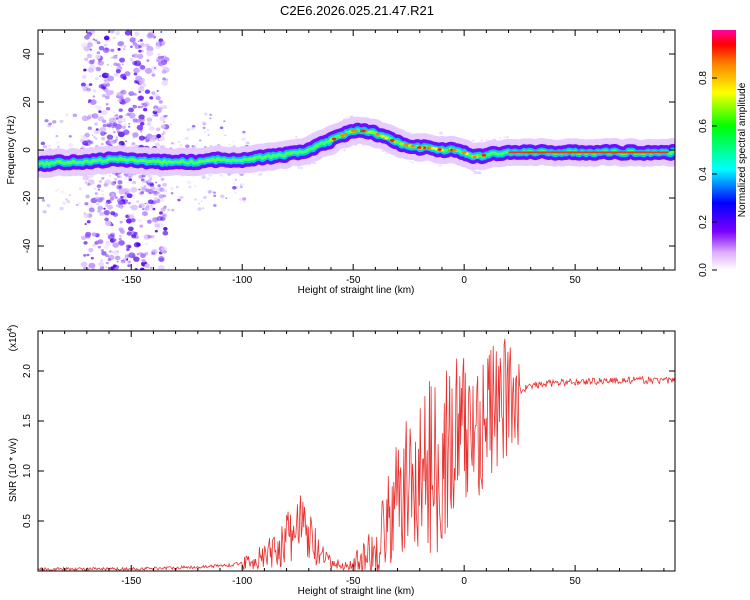 The width and height of the screenshot is (750, 600). What do you see at coordinates (27, 150) in the screenshot?
I see `spectrogram-ytick-label: 0` at bounding box center [27, 150].